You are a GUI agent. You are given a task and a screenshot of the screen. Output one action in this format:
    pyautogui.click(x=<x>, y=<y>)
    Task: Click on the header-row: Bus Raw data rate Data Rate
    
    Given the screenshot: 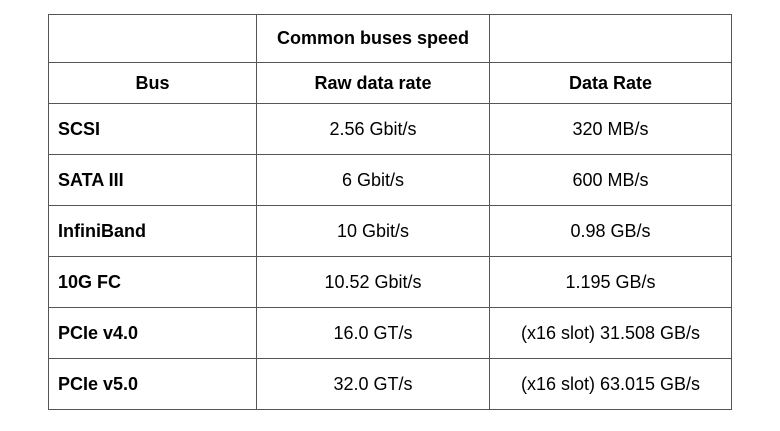 What is the action you would take?
    pyautogui.click(x=390, y=83)
    